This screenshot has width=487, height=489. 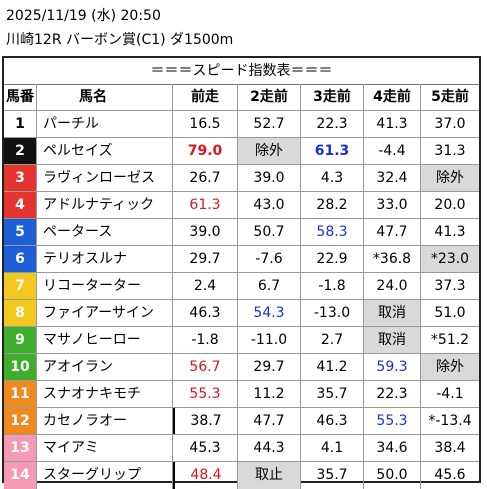 I want to click on horse-number: 1, so click(x=20, y=124).